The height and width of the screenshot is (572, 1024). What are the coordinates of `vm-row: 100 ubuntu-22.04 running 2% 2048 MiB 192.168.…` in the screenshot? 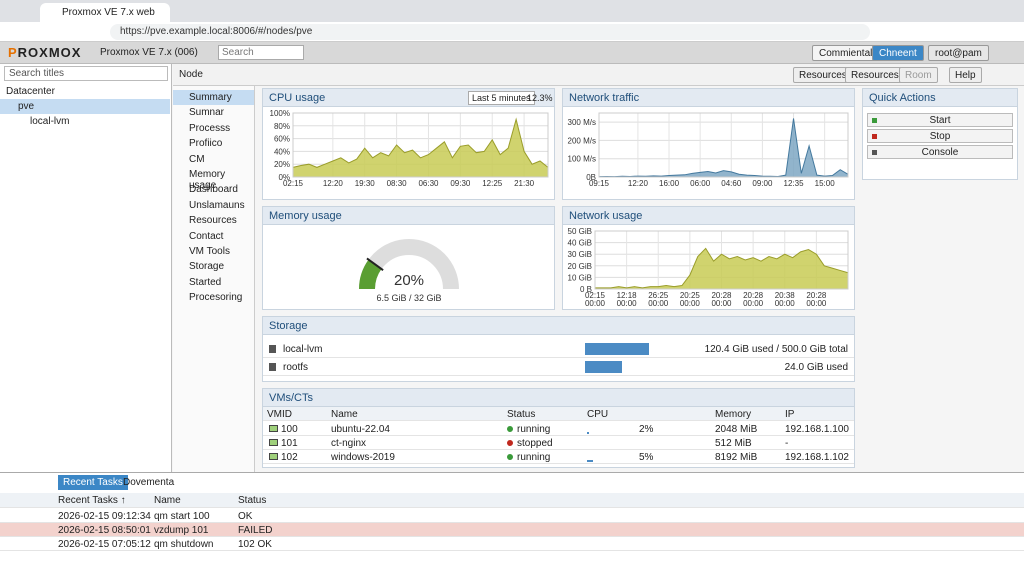 It's located at (558, 429).